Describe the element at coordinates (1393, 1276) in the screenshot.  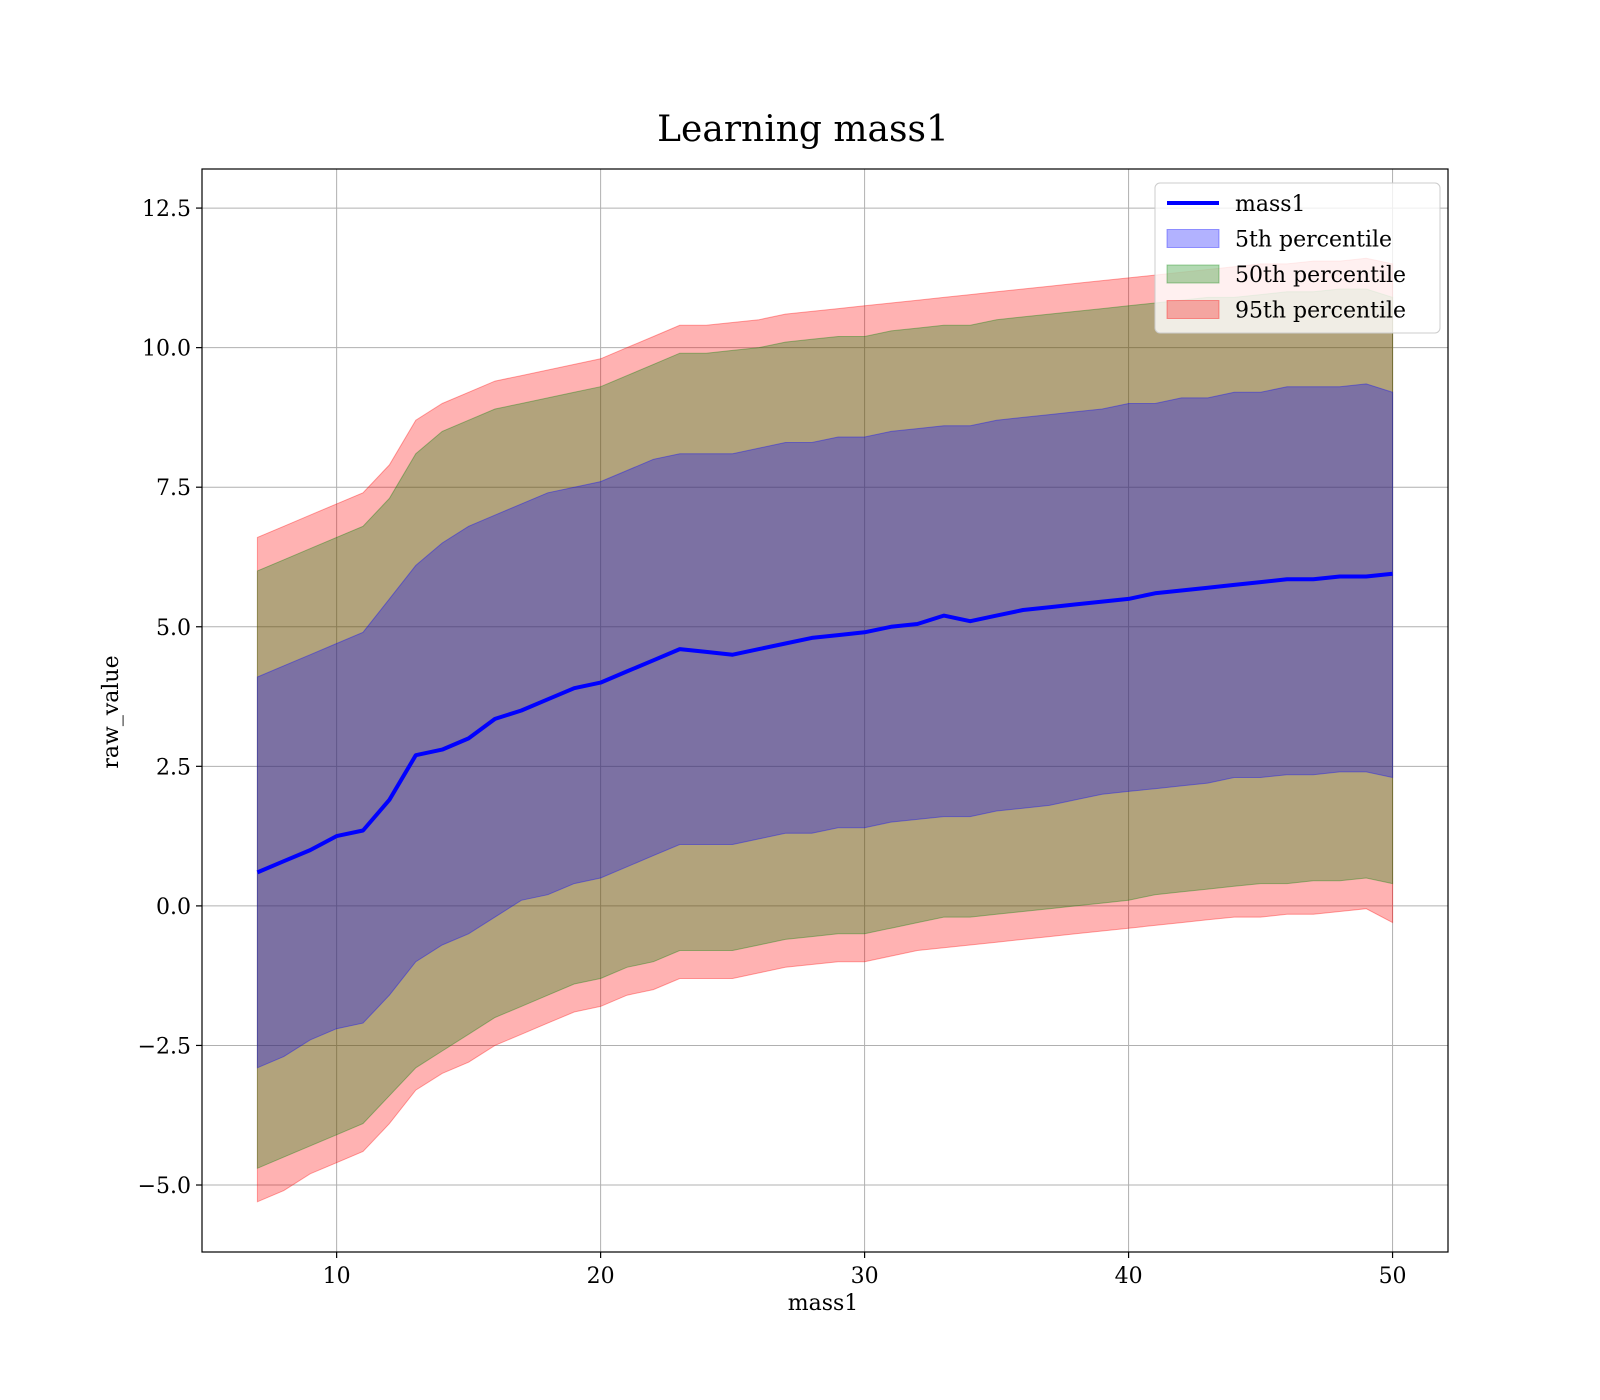
I see `x-tick-label: 50` at that location.